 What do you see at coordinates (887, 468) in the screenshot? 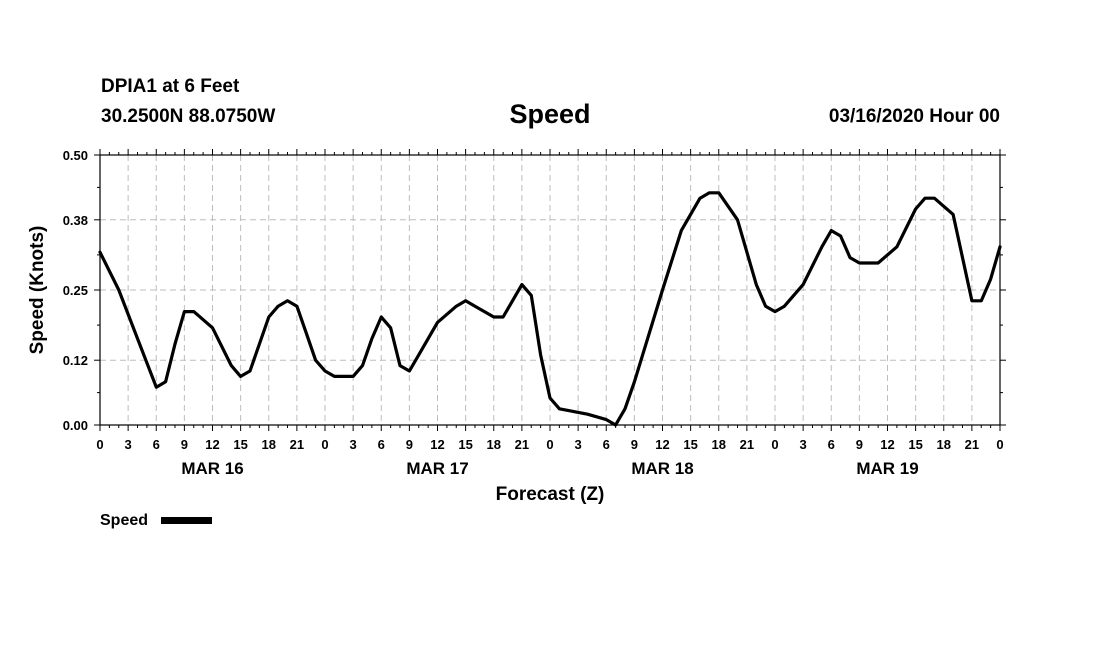
I see `date-label: MAR 19` at bounding box center [887, 468].